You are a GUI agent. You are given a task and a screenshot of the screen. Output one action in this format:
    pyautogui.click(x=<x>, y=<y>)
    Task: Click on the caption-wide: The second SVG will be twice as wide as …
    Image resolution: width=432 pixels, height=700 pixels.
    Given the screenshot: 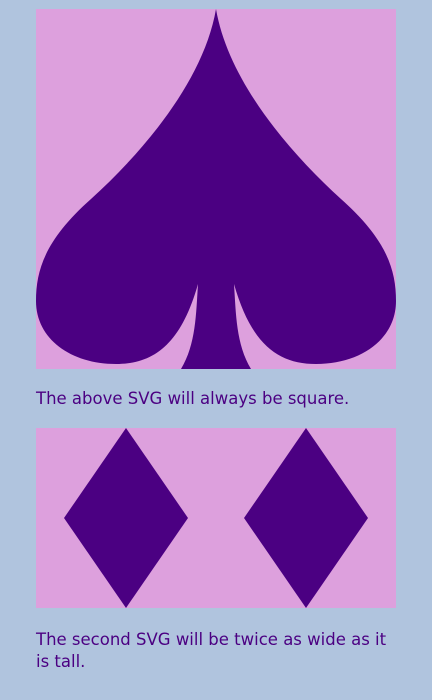 What is the action you would take?
    pyautogui.click(x=211, y=650)
    